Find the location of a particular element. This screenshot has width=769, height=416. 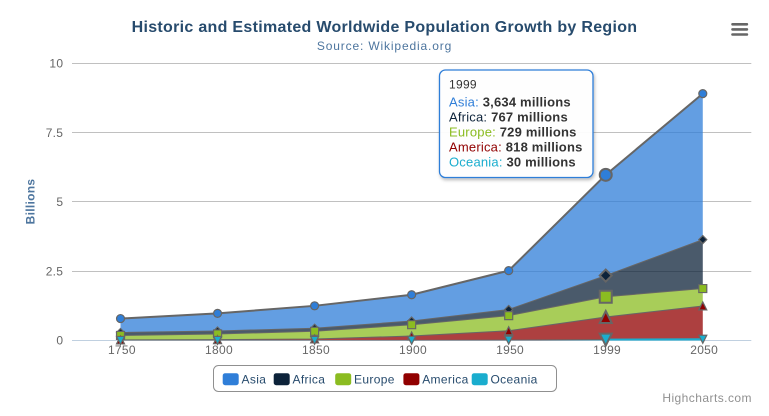

svg-text: Europe: 729 millions is located at coordinates (513, 132).